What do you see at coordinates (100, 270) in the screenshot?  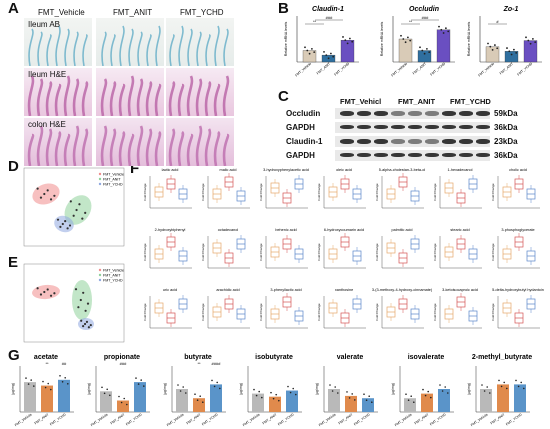 I see `legend-swatch` at bounding box center [100, 270].